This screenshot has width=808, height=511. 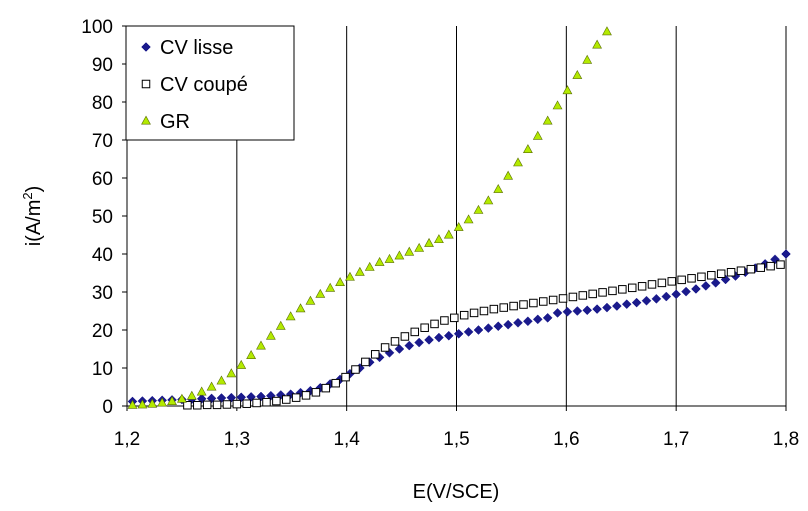 What do you see at coordinates (146, 84) in the screenshot?
I see `legend-marker-shape` at bounding box center [146, 84].